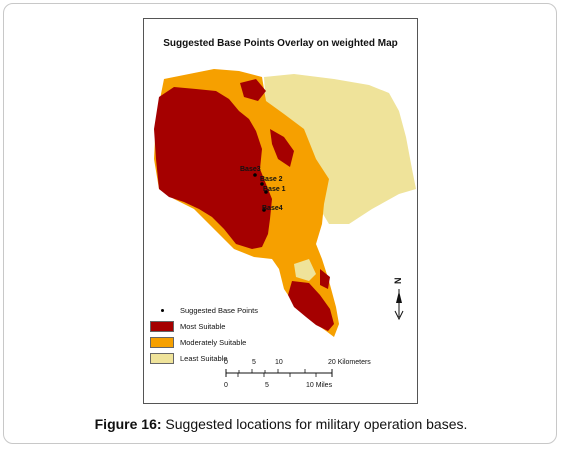 The image size is (562, 449). Describe the element at coordinates (349, 362) in the screenshot. I see `svg-text: 20 Kilometers` at that location.